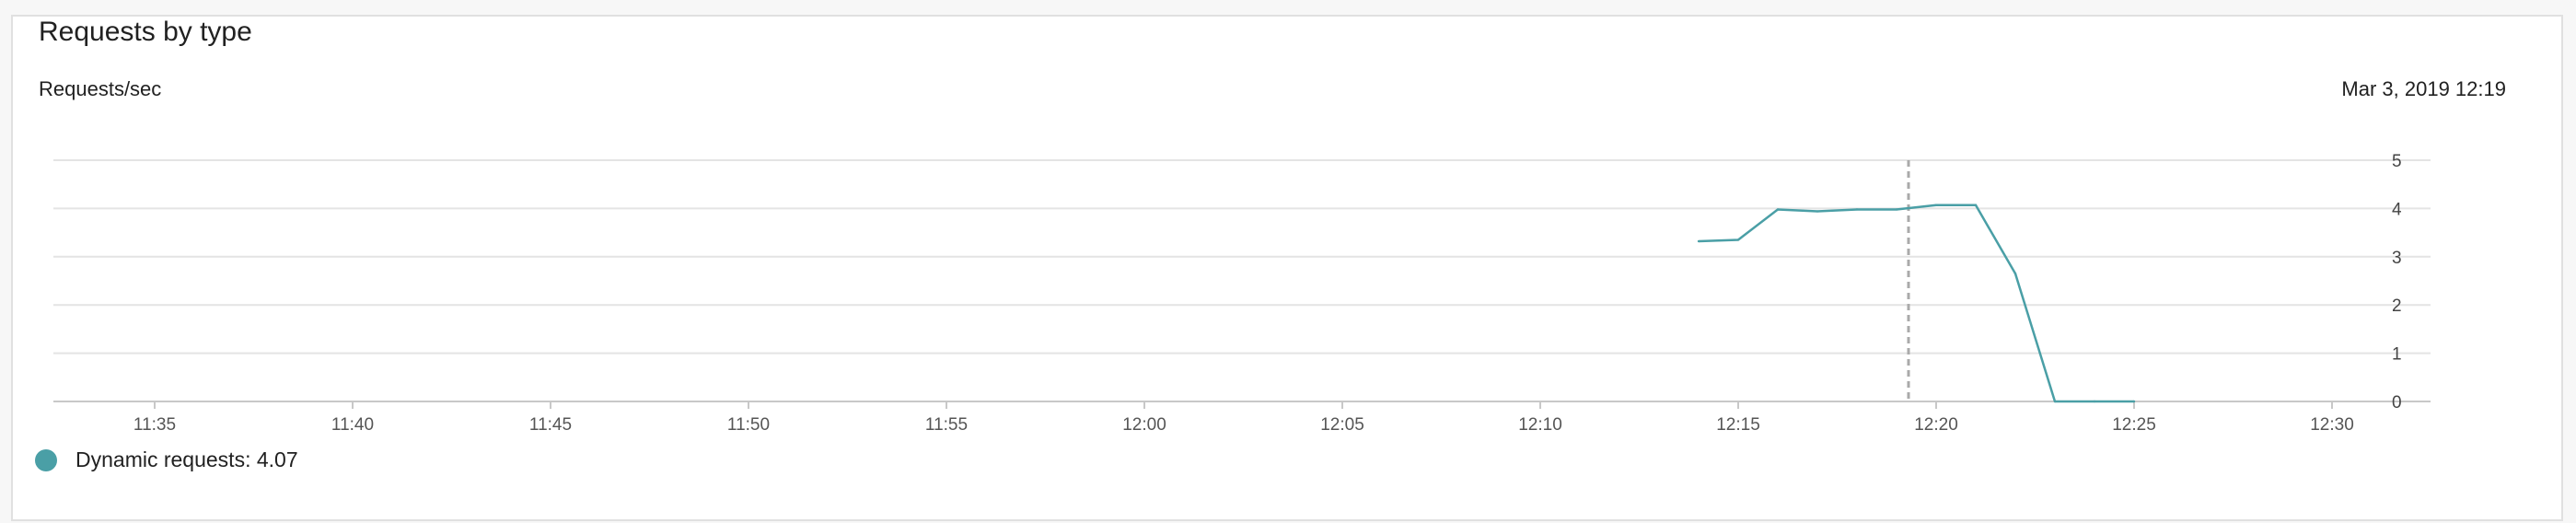 This screenshot has height=523, width=2576. I want to click on x-tick-label: 12:30, so click(2332, 425).